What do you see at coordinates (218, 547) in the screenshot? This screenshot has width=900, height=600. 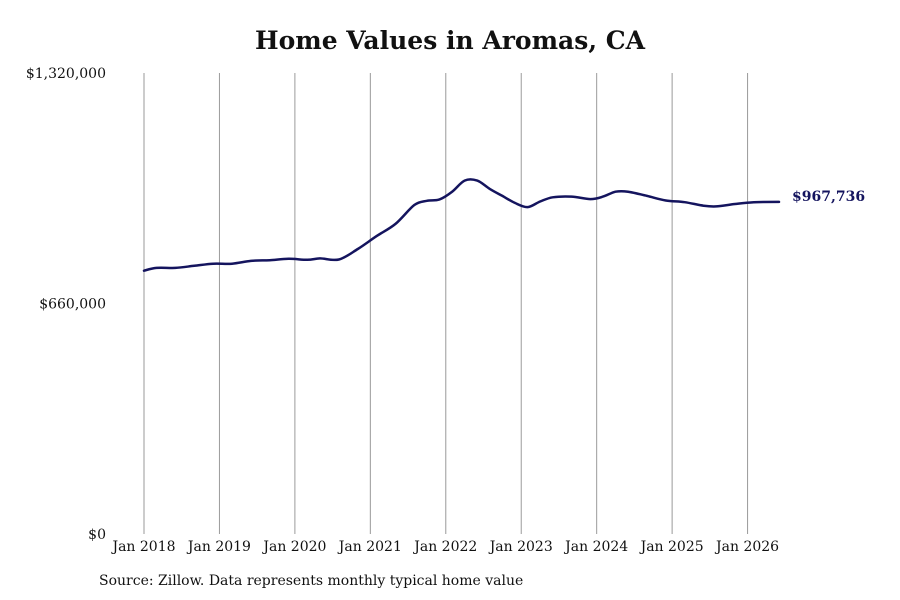 I see `x-tick-label: Jan 2019` at bounding box center [218, 547].